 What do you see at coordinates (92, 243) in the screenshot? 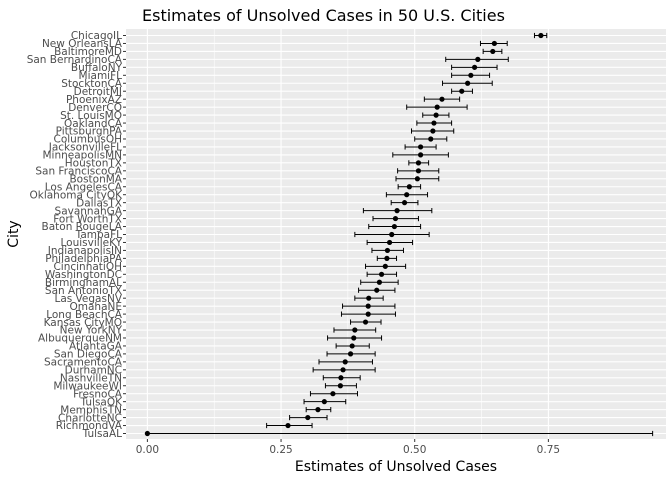
I see `y-tick-label: LouisvilleKY` at bounding box center [92, 243].